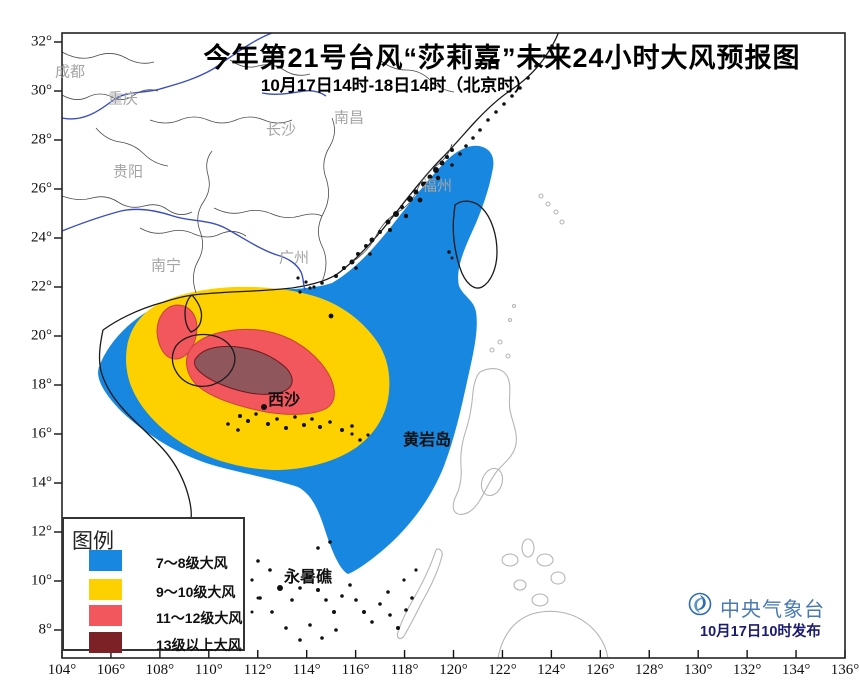 The height and width of the screenshot is (681, 860). I want to click on luzon-outline, so click(484, 441).